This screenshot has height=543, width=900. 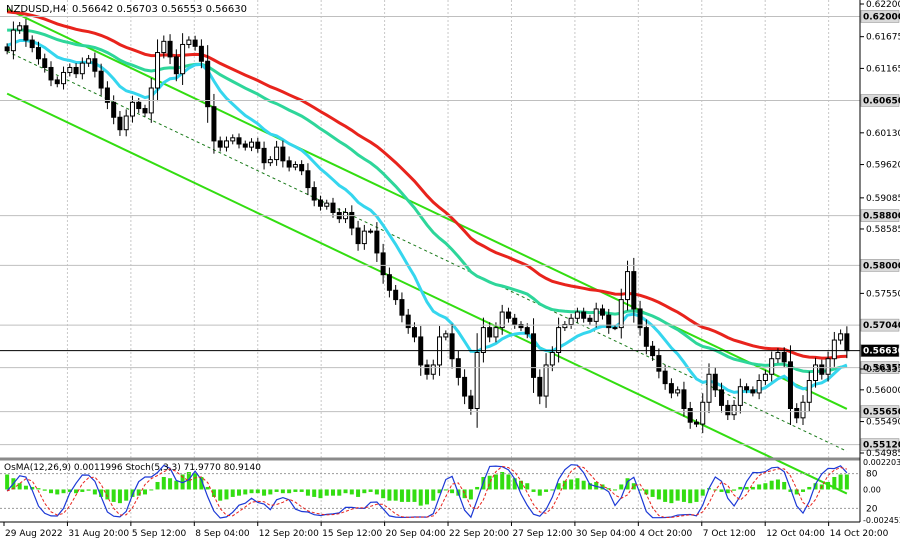 What do you see at coordinates (883, 166) in the screenshot?
I see `price-tick-label: 0.59620` at bounding box center [883, 166].